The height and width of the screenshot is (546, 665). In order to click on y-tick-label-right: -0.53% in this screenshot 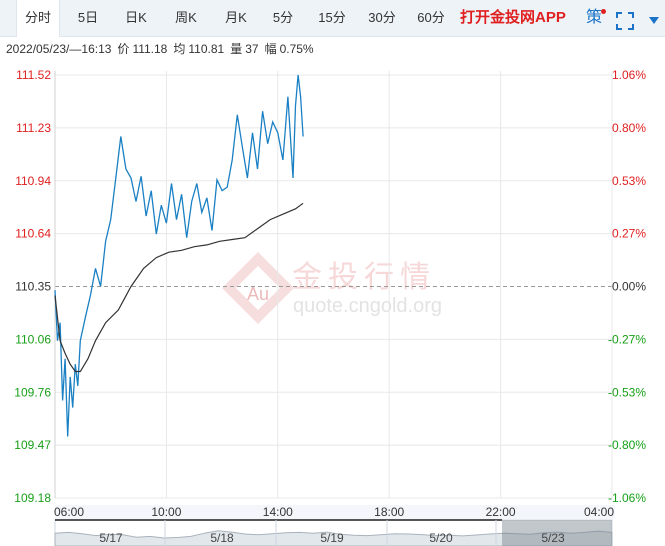, I will do `click(627, 392)`.